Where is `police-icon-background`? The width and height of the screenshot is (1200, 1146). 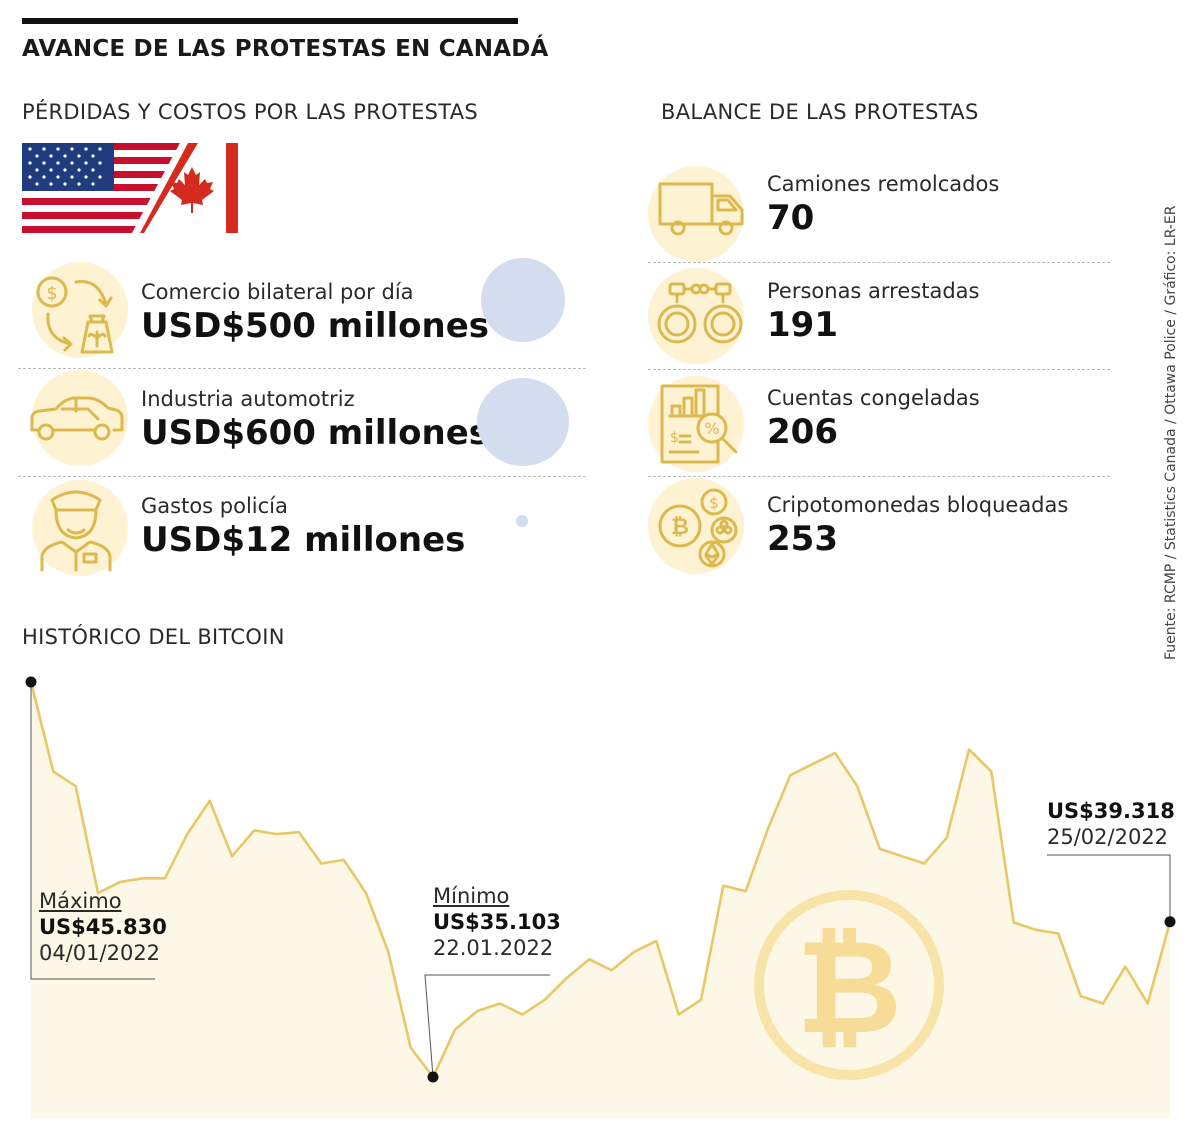
police-icon-background is located at coordinates (80, 528).